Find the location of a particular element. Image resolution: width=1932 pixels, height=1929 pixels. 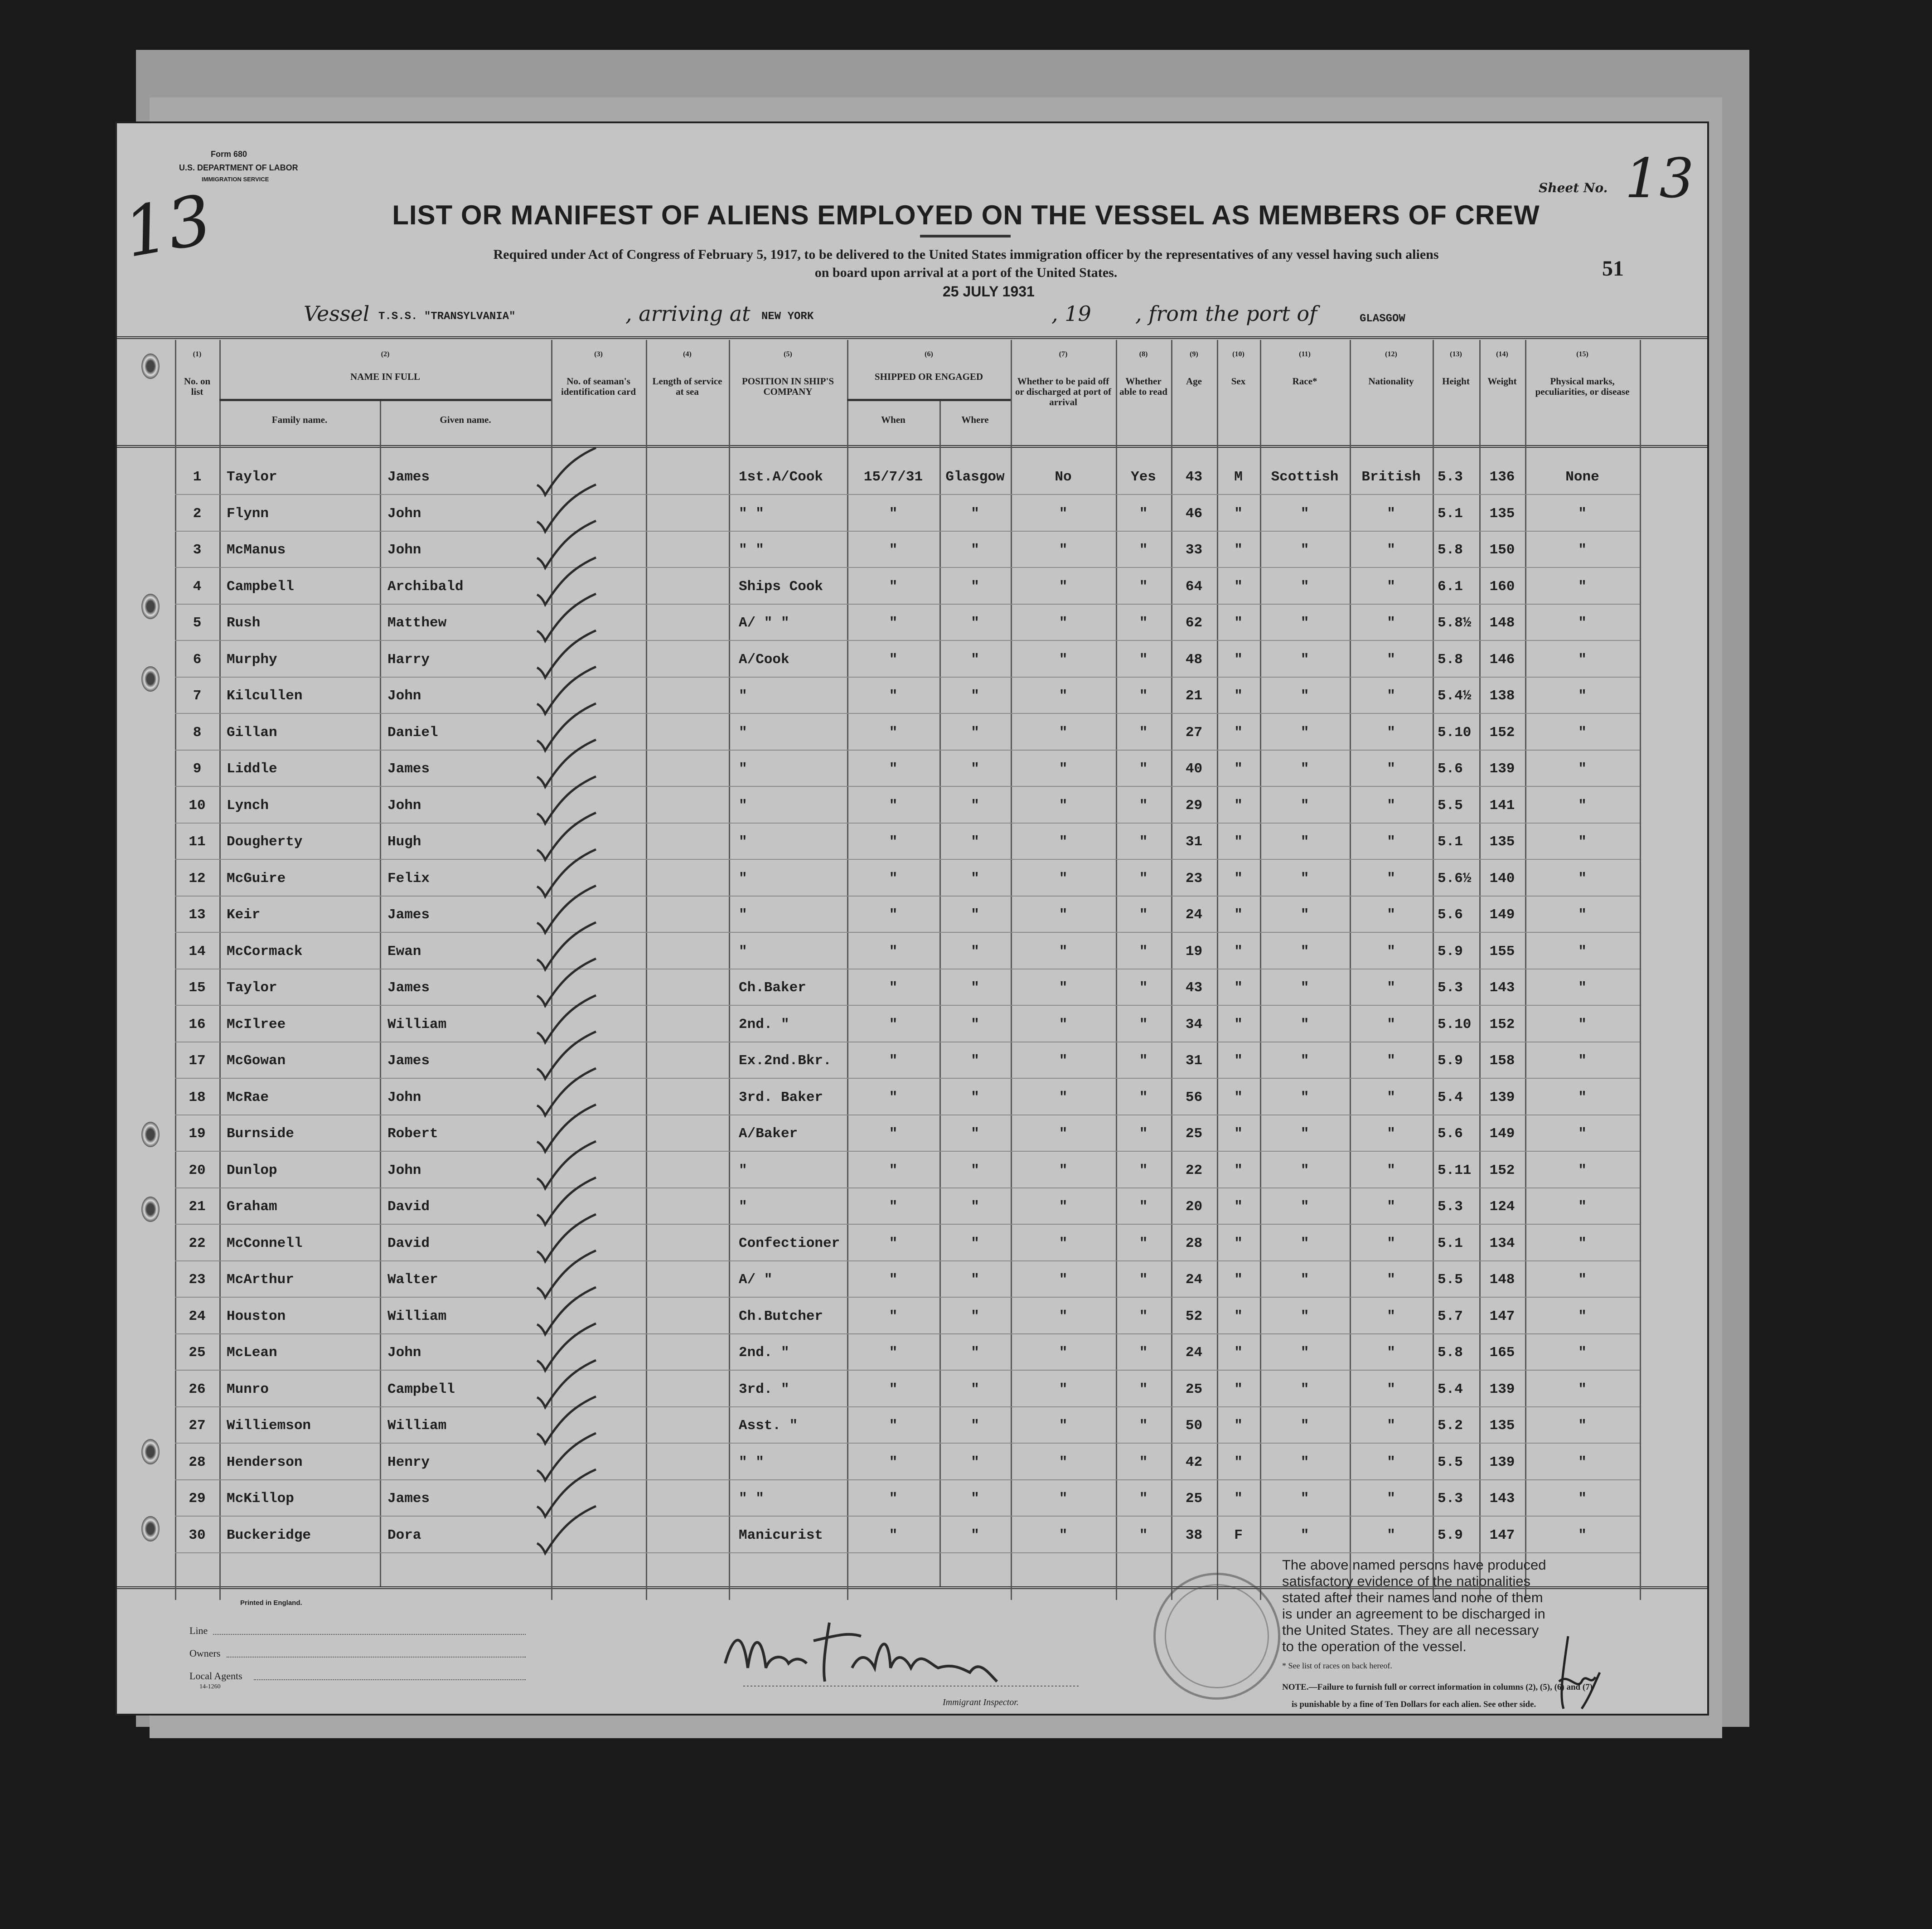

cell-height: 6.1 is located at coordinates (1450, 586).